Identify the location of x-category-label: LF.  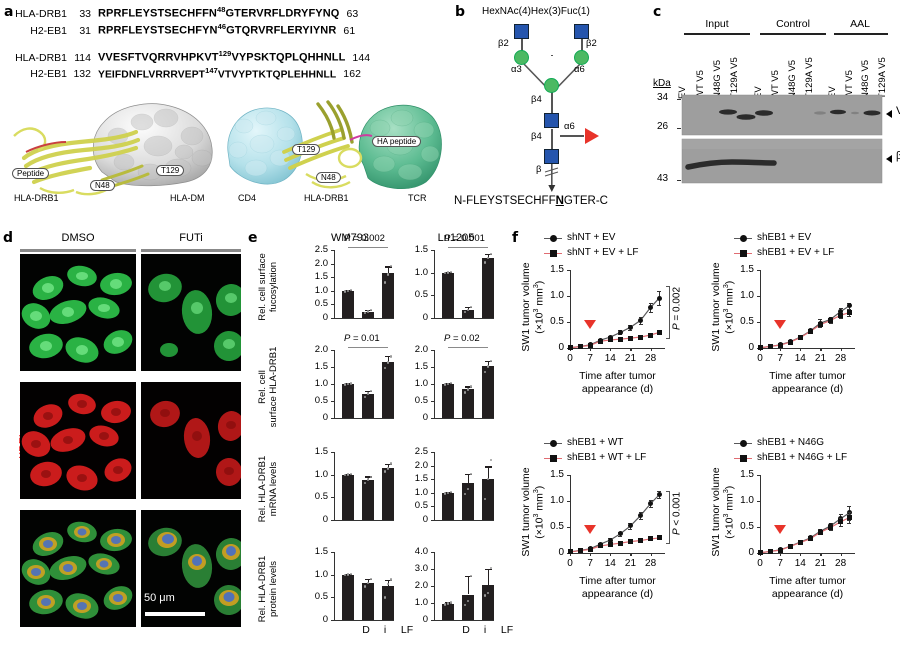
(407, 630).